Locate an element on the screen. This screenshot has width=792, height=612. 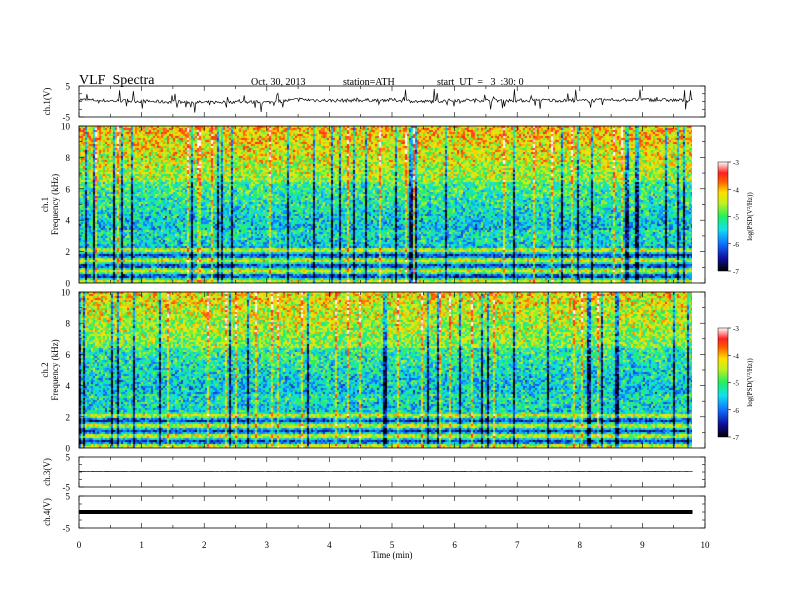
x-tick-label: 1 is located at coordinates (141, 545).